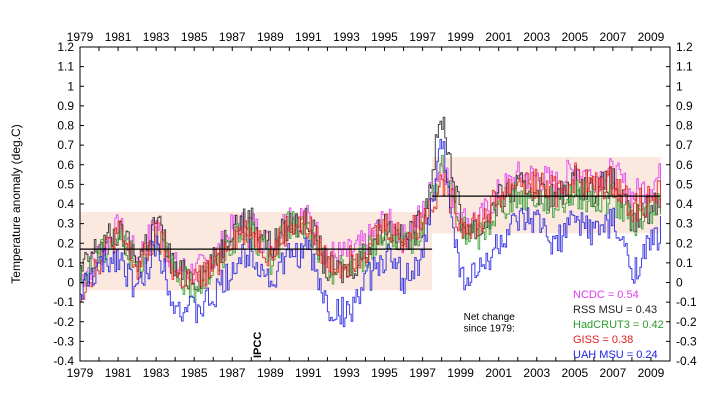  Describe the element at coordinates (63, 361) in the screenshot. I see `y-tick-label-left: -0.4` at that location.